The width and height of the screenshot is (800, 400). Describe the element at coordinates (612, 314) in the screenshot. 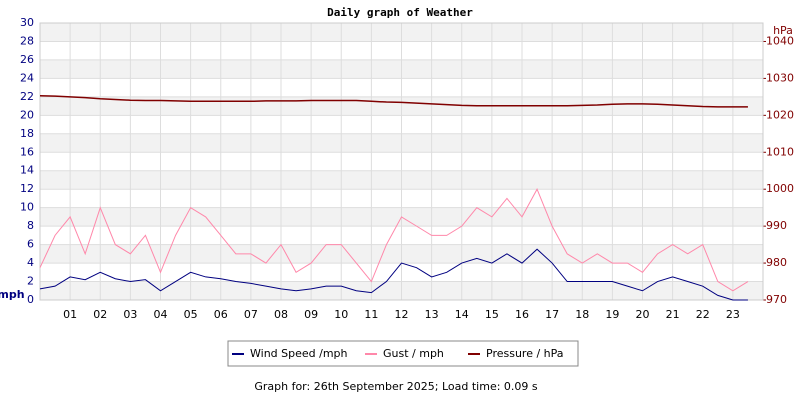

I see `x-tick-label: 19` at that location.